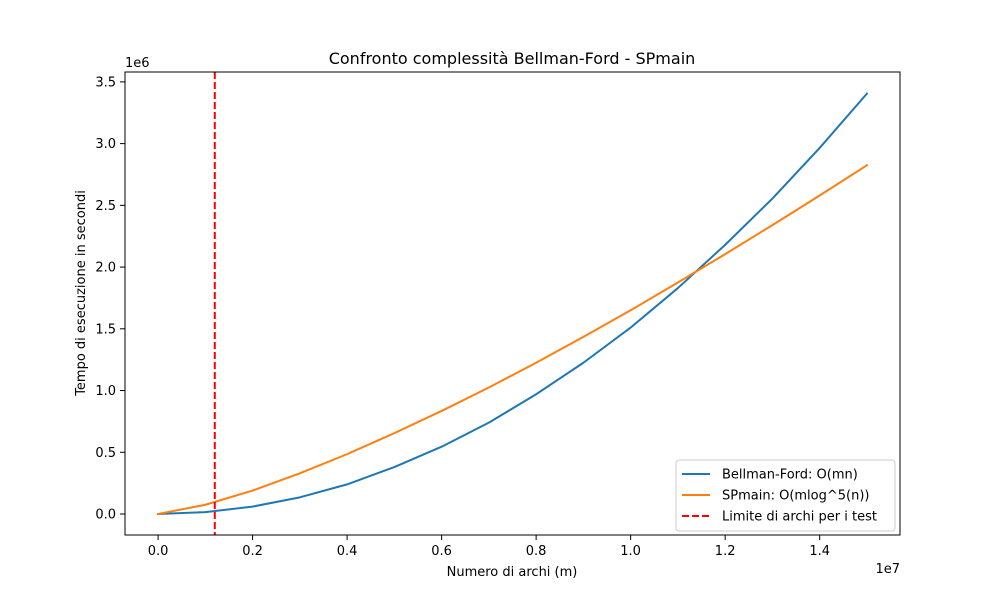 This screenshot has height=600, width=1000. Describe the element at coordinates (105, 82) in the screenshot. I see `y-tick-label: 3.5` at that location.